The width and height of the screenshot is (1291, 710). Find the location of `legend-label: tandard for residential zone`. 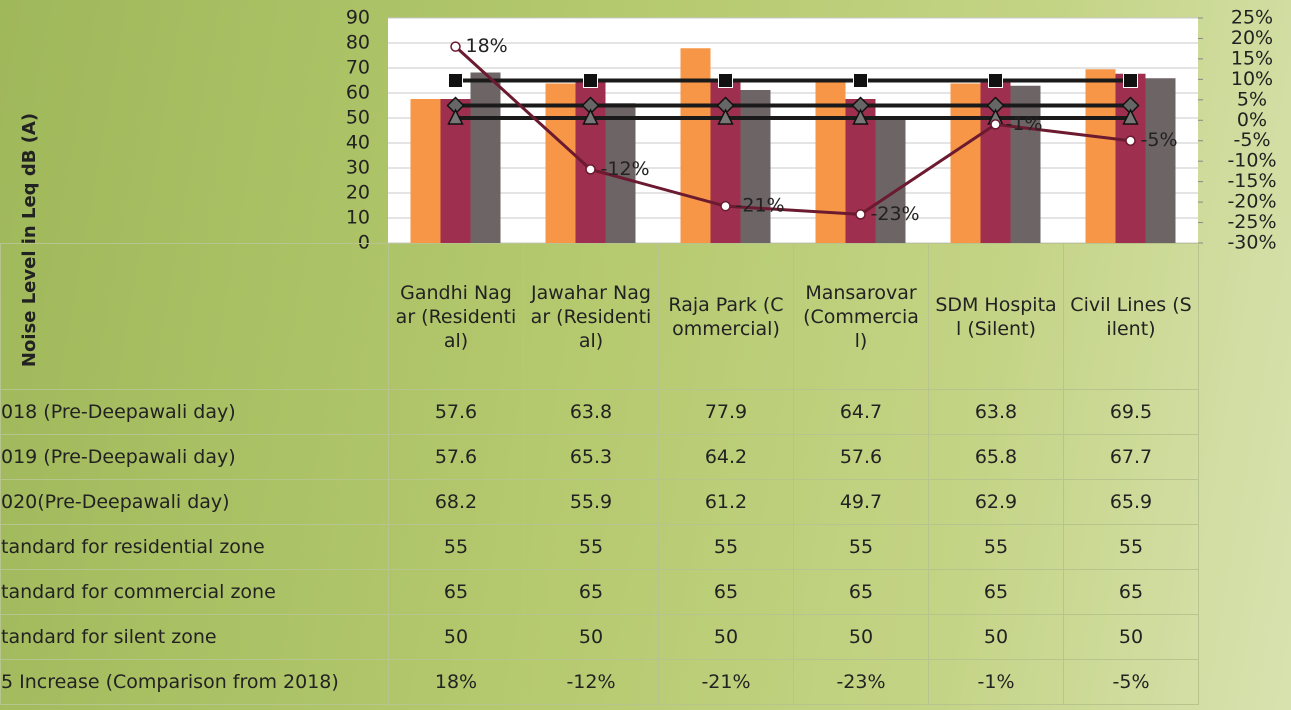

legend-label: tandard for residential zone is located at coordinates (194, 547).